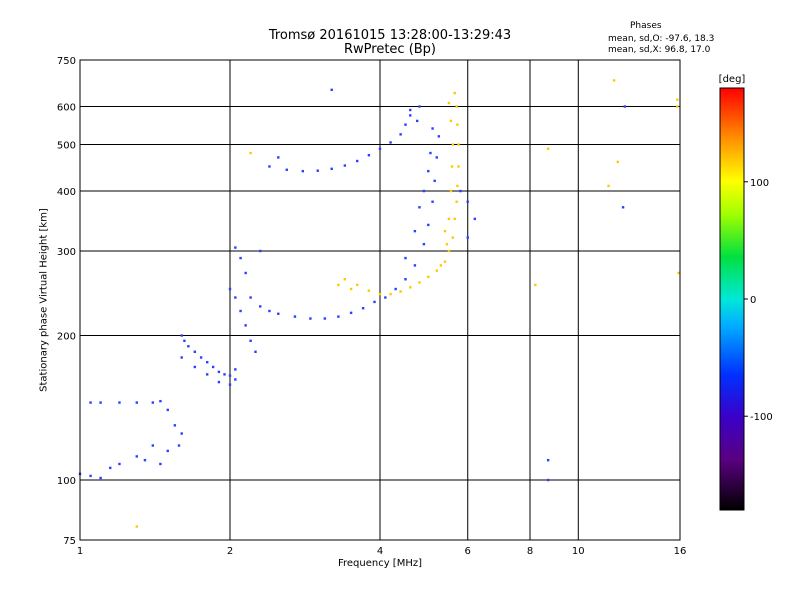 This screenshot has height=600, width=800. What do you see at coordinates (382, 551) in the screenshot?
I see `x-tick-labels: 1 2 4 6 8 10 16` at bounding box center [382, 551].